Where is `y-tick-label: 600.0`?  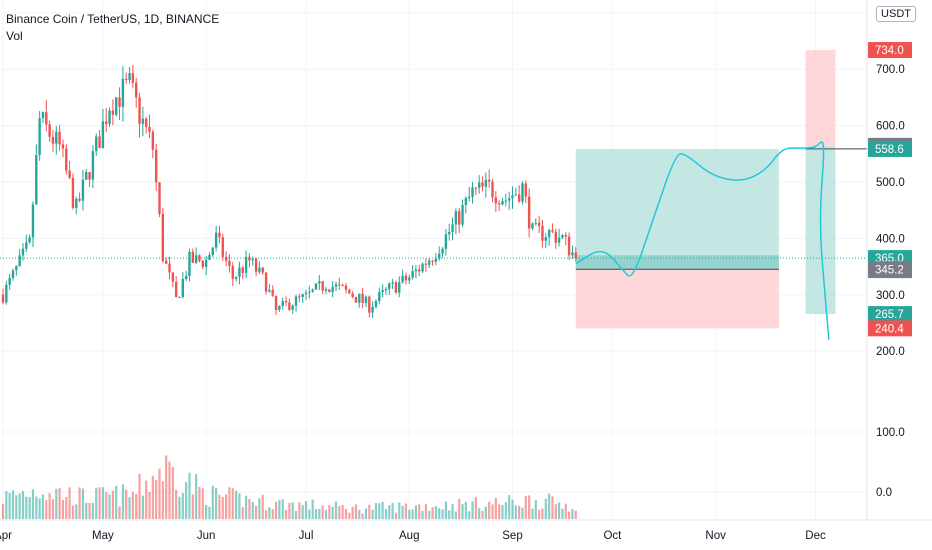 y-tick-label: 600.0 is located at coordinates (890, 127).